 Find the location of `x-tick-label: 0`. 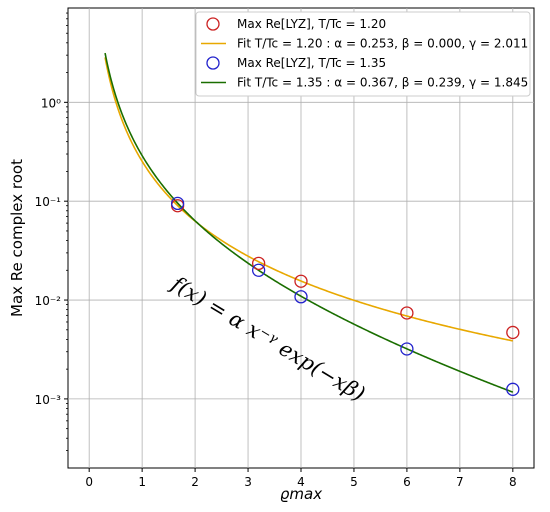

x-tick-label: 0 is located at coordinates (89, 482).